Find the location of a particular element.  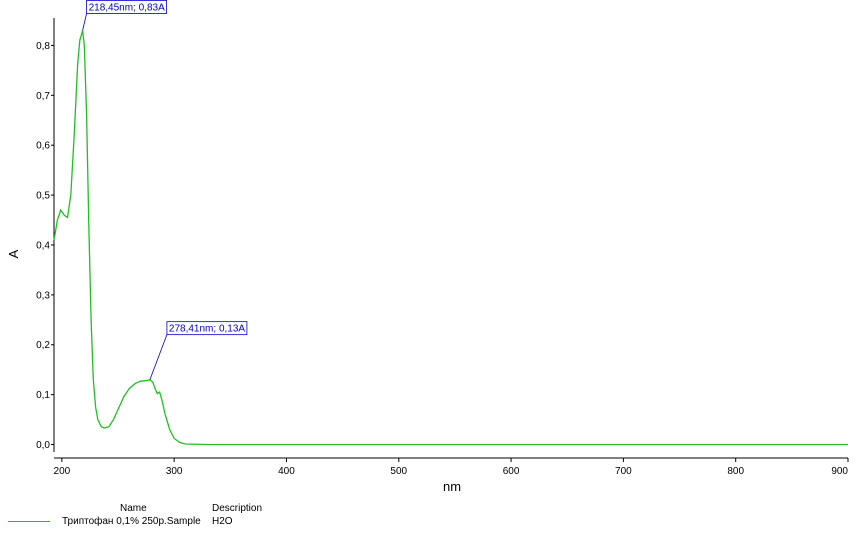

x-tick-label: 700 is located at coordinates (623, 471).